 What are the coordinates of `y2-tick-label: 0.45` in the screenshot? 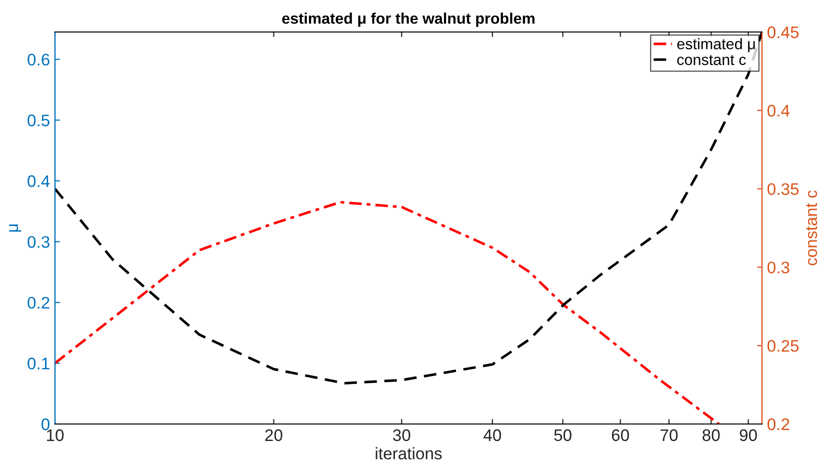 It's located at (783, 32).